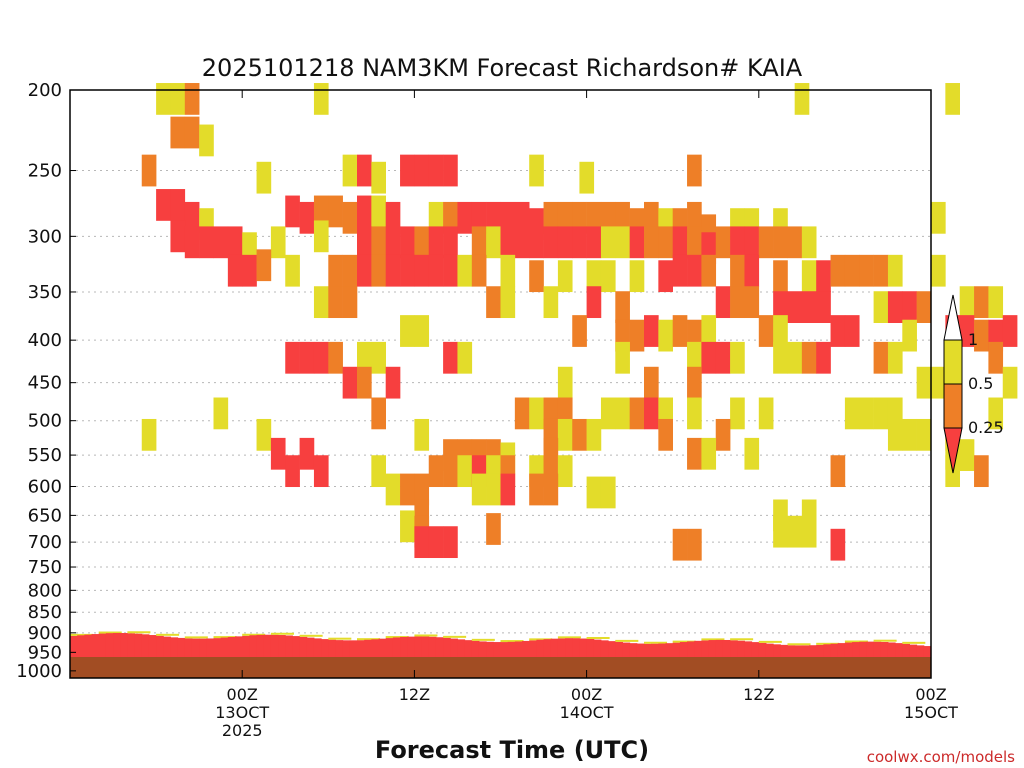 This screenshot has width=1024, height=768. What do you see at coordinates (980, 383) in the screenshot?
I see `colorbar-label: 0.5` at bounding box center [980, 383].